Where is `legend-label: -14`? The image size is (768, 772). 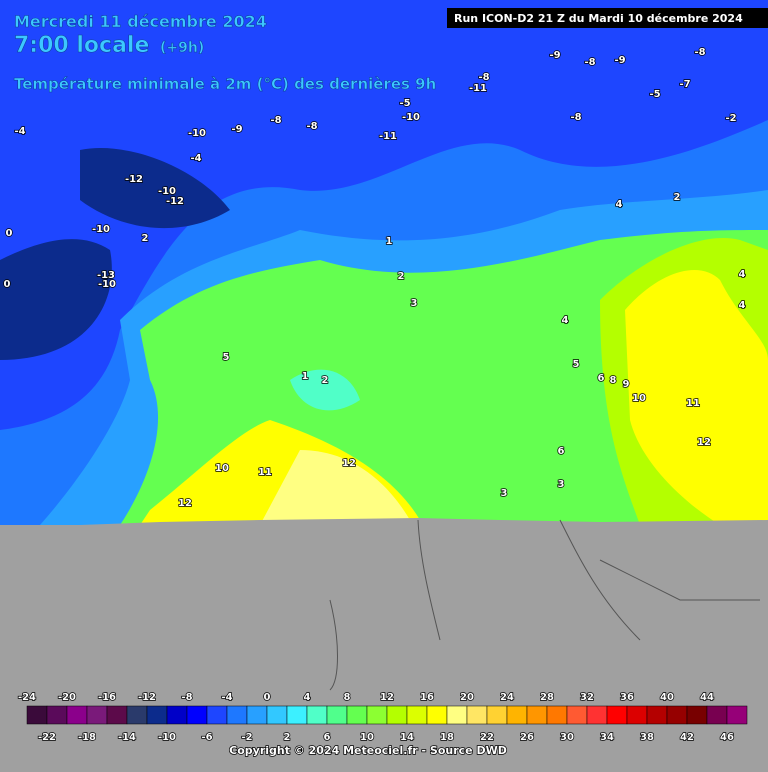 legend-label: -14 is located at coordinates (127, 737).